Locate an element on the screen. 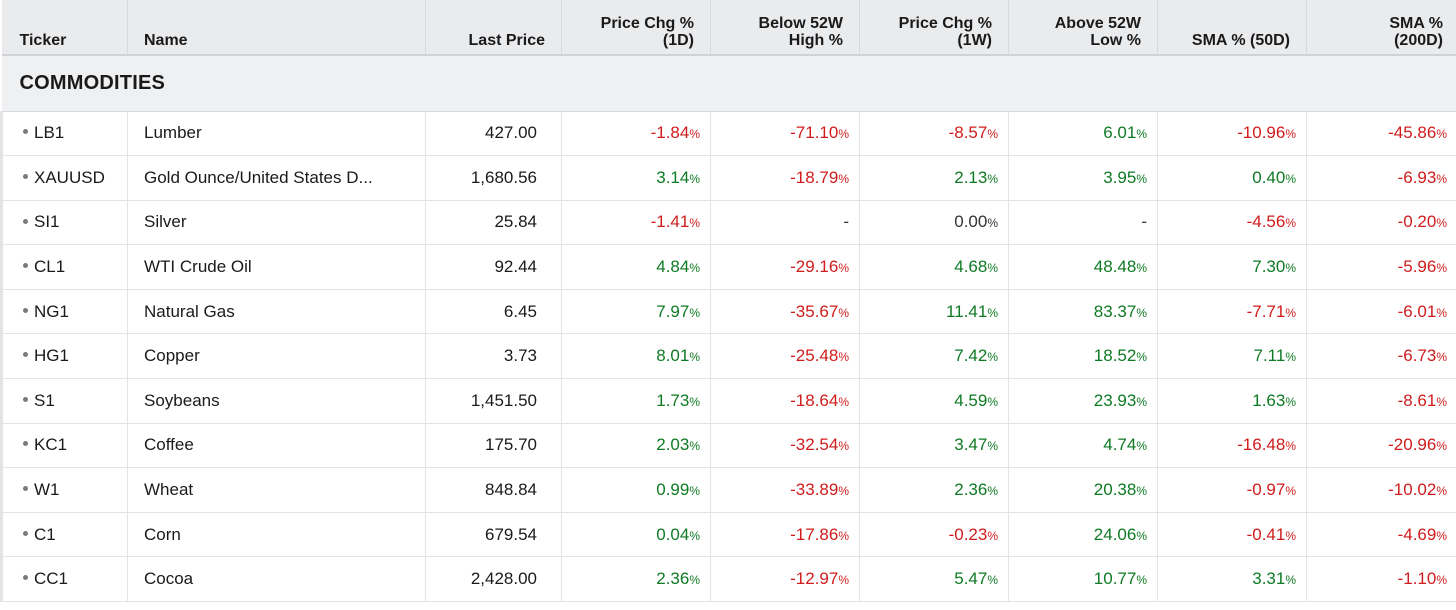 Image resolution: width=1456 pixels, height=610 pixels. ticker-cell: NG1 is located at coordinates (64, 312).